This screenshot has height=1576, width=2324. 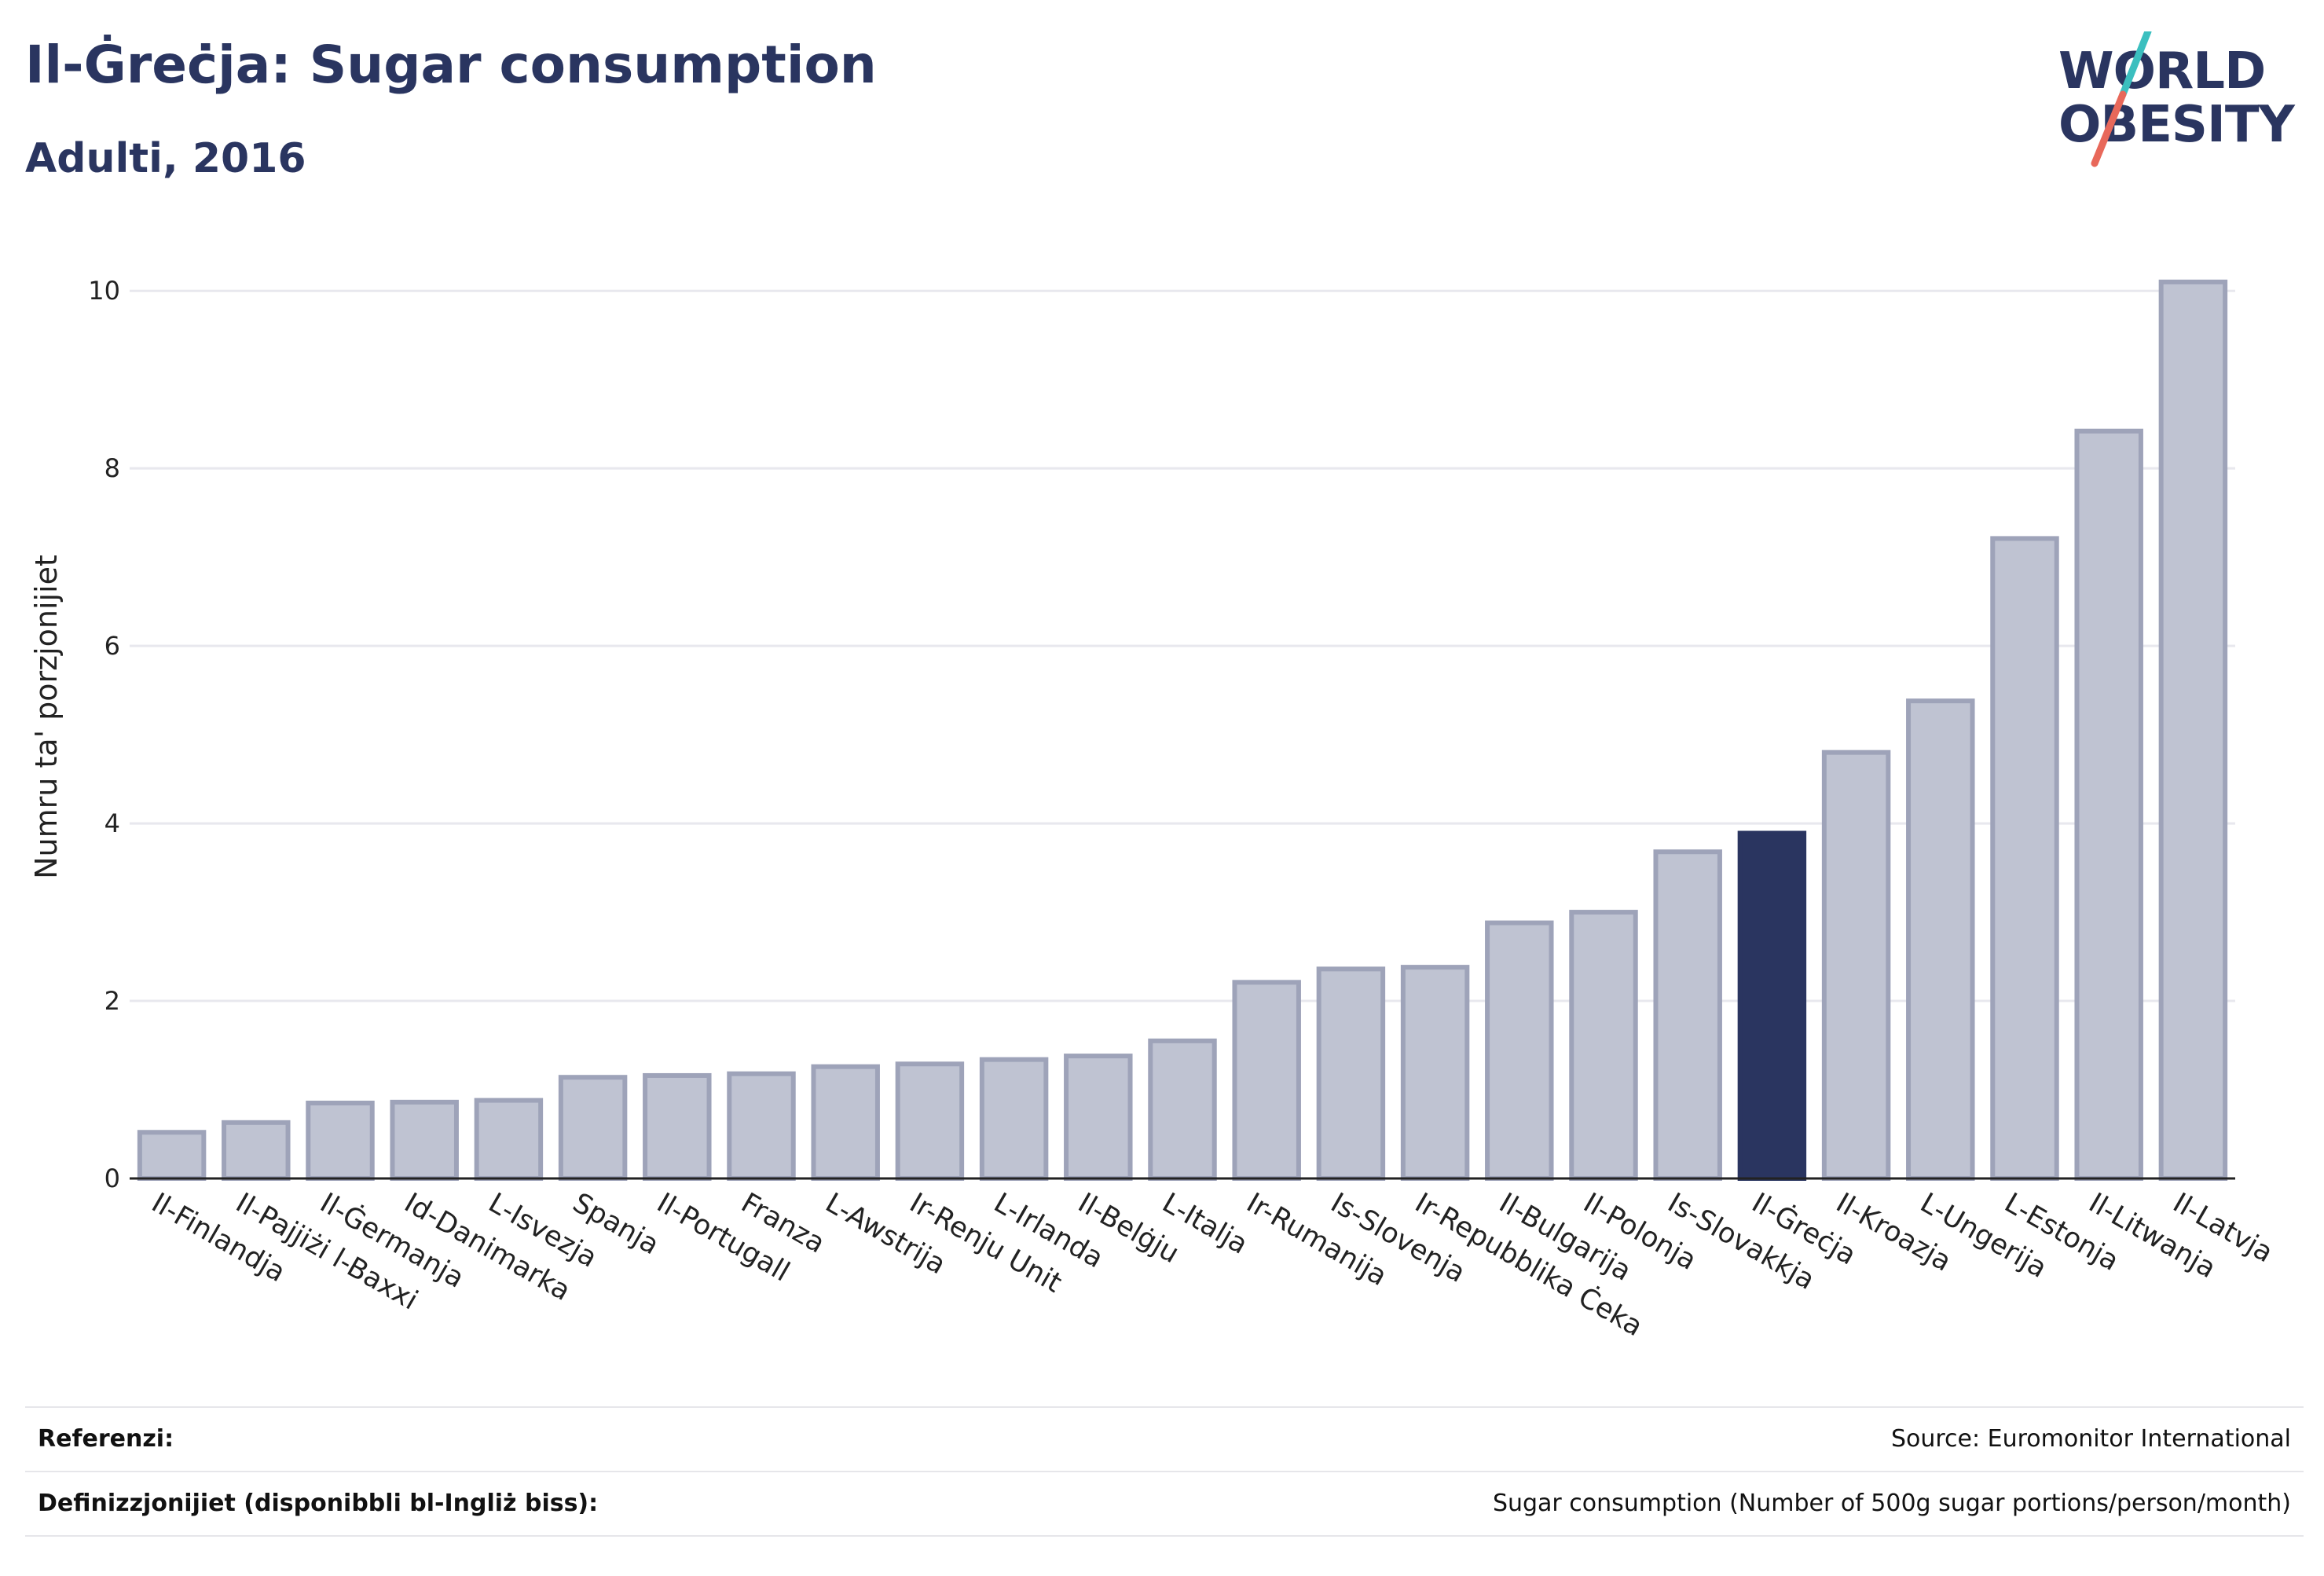 I want to click on y-tick-label: 6, so click(x=112, y=646).